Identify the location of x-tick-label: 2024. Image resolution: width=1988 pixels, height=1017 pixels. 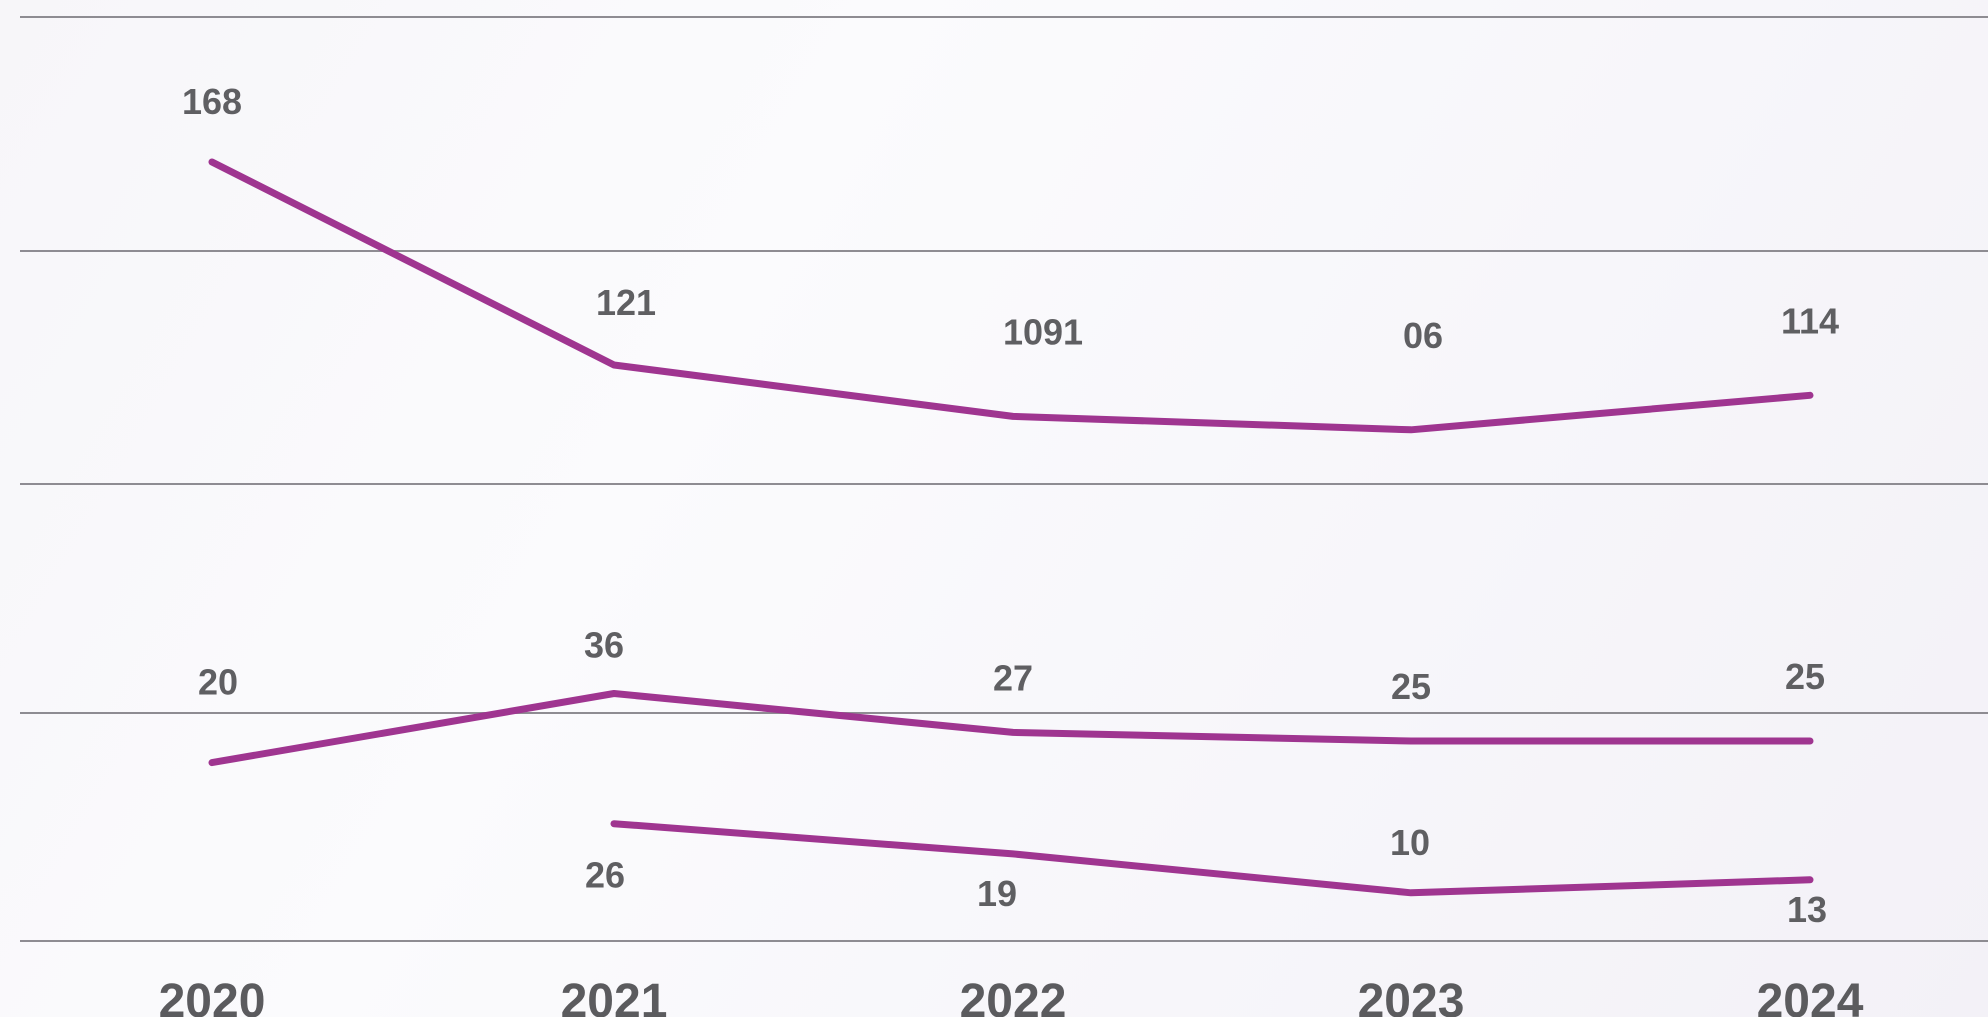
(1810, 996).